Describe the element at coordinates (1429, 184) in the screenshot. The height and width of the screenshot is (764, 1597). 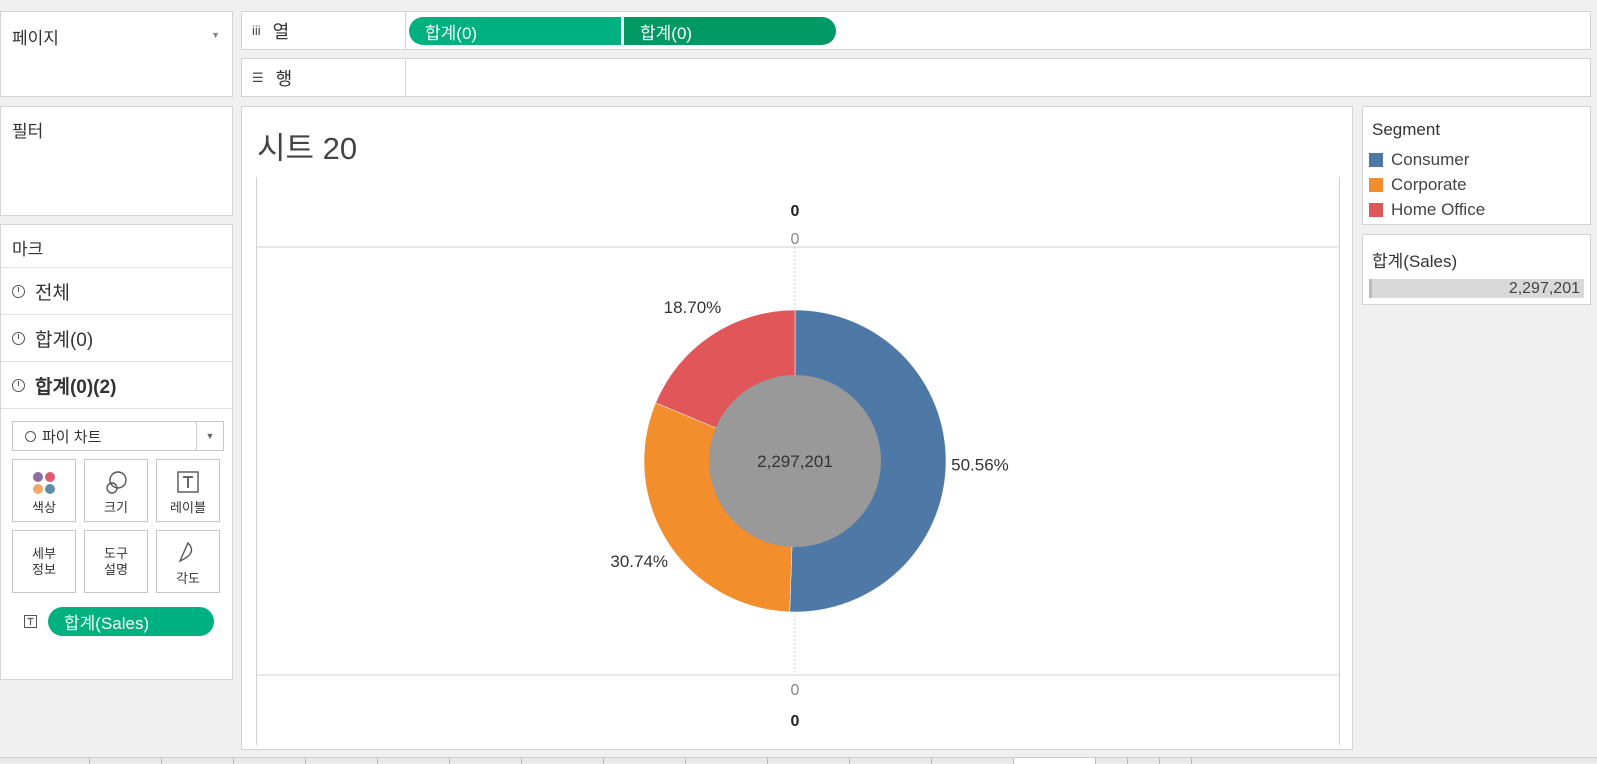
I see `legend-label: Corporate` at that location.